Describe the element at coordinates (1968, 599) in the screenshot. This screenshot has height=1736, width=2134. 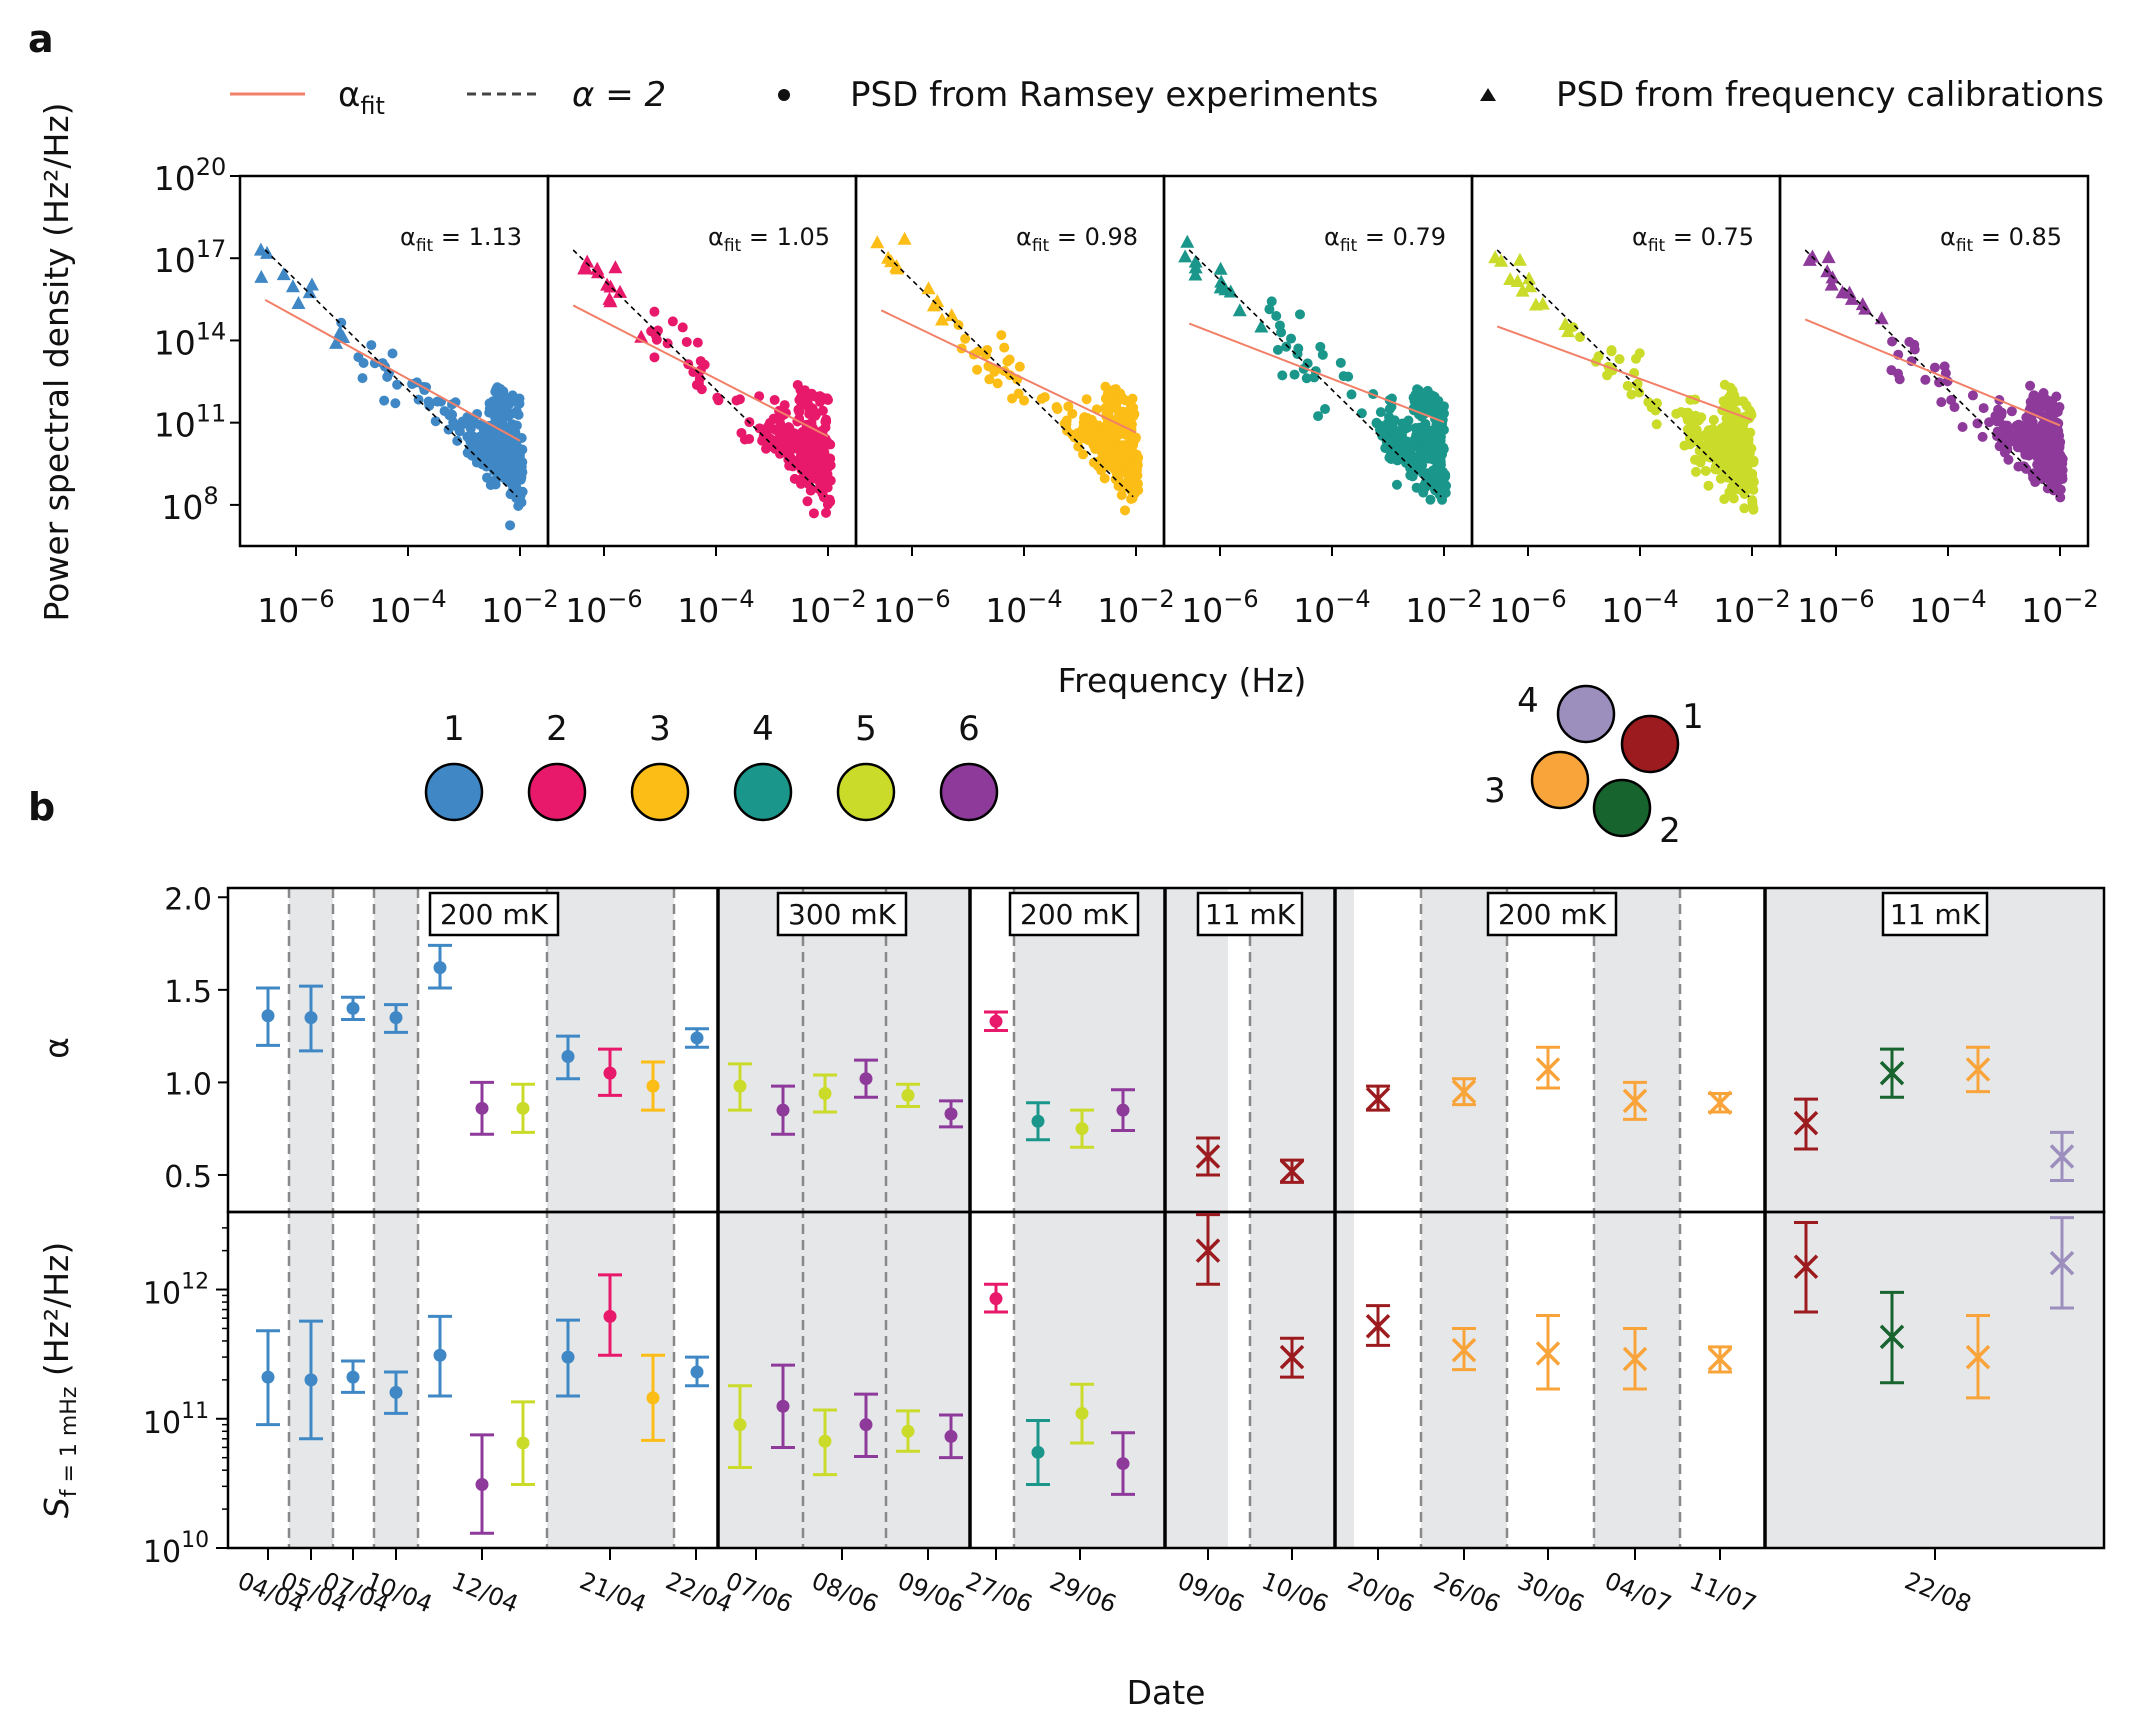
I see `x-tick-label-exp: −4` at that location.